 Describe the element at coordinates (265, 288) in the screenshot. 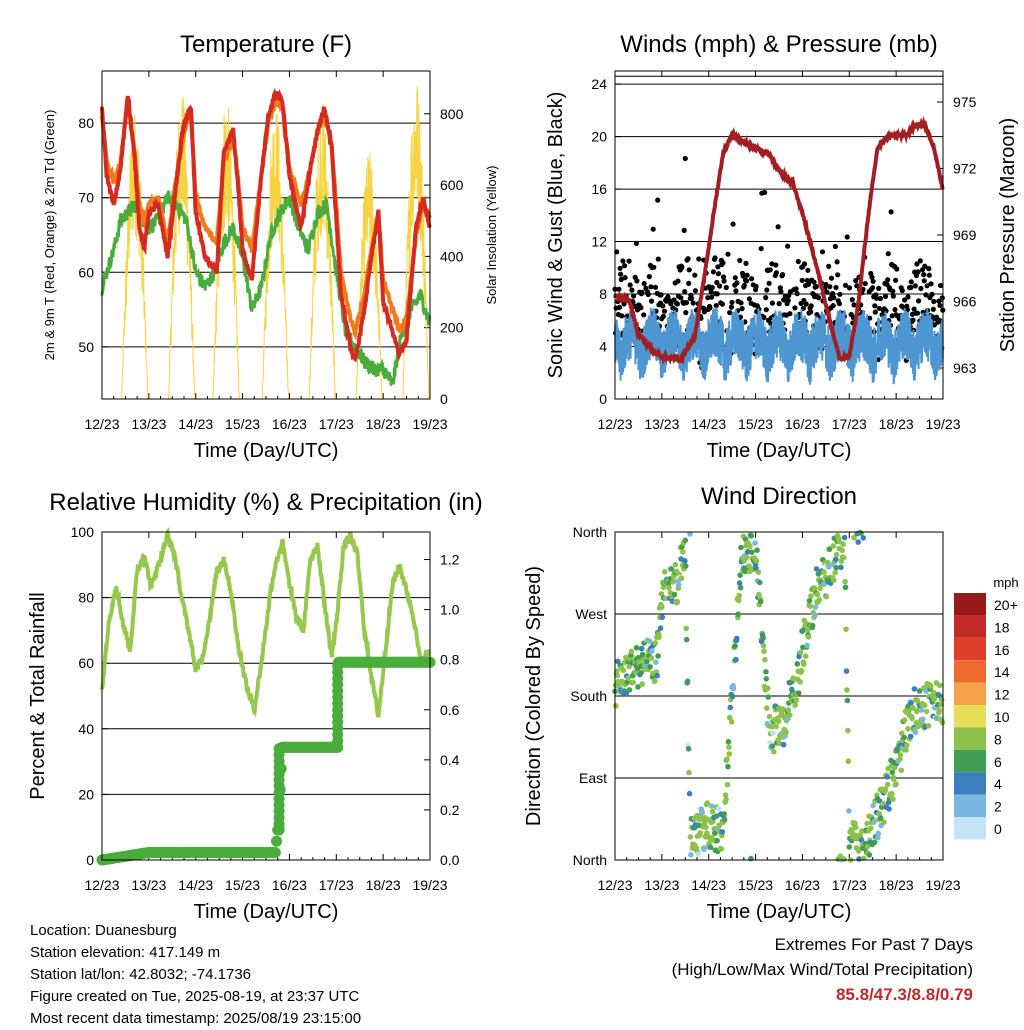

I see `dewpoint-series` at that location.